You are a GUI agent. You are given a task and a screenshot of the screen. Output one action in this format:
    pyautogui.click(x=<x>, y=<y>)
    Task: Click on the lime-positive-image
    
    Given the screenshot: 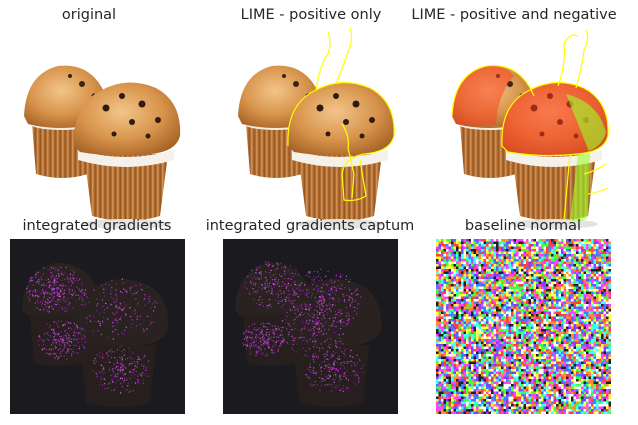 What is the action you would take?
    pyautogui.click(x=316, y=128)
    